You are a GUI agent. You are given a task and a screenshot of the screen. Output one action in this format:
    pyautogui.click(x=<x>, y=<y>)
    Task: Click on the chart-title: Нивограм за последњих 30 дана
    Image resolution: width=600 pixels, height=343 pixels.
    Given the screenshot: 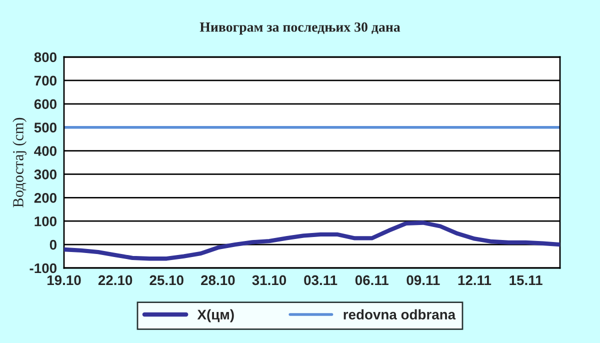 What is the action you would take?
    pyautogui.click(x=300, y=28)
    